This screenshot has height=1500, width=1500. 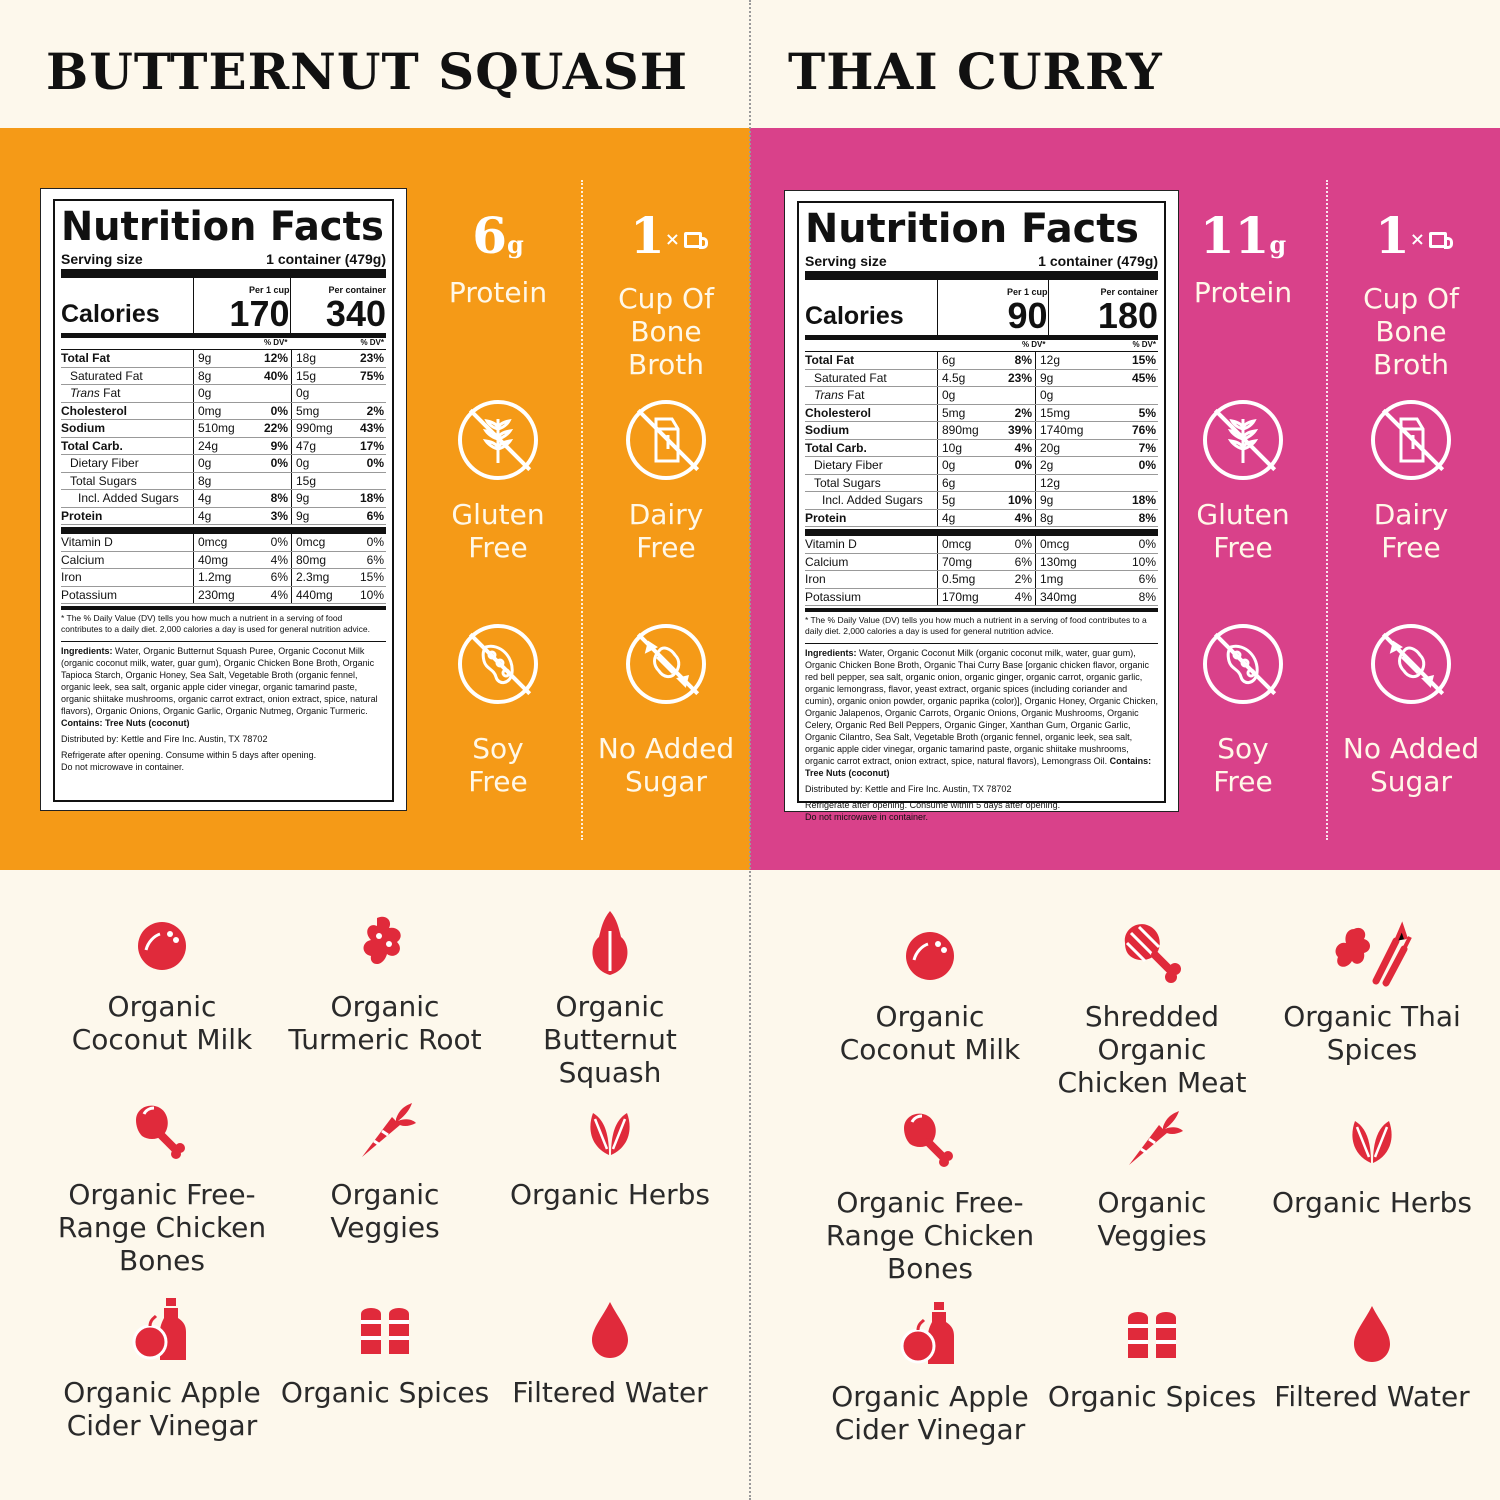 What do you see at coordinates (1152, 1049) in the screenshot?
I see `ingredient-label: Shredded Organic Chicken Meat` at bounding box center [1152, 1049].